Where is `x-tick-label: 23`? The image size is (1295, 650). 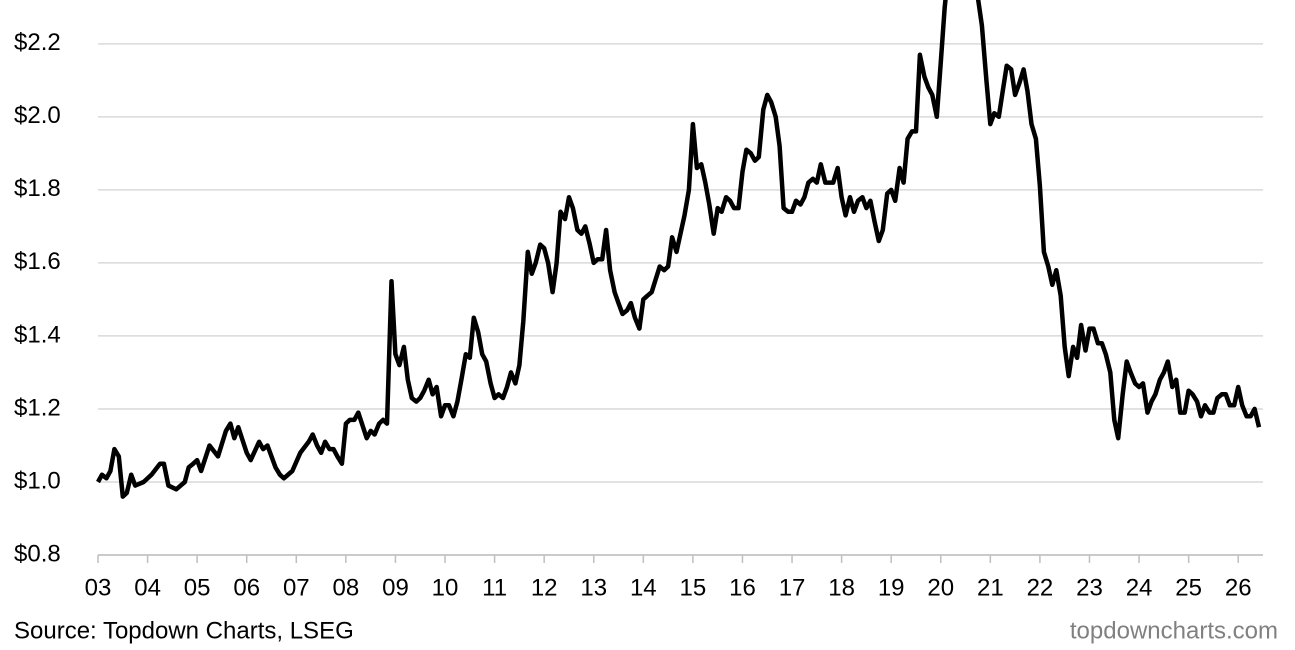 x-tick-label: 23 is located at coordinates (1089, 587).